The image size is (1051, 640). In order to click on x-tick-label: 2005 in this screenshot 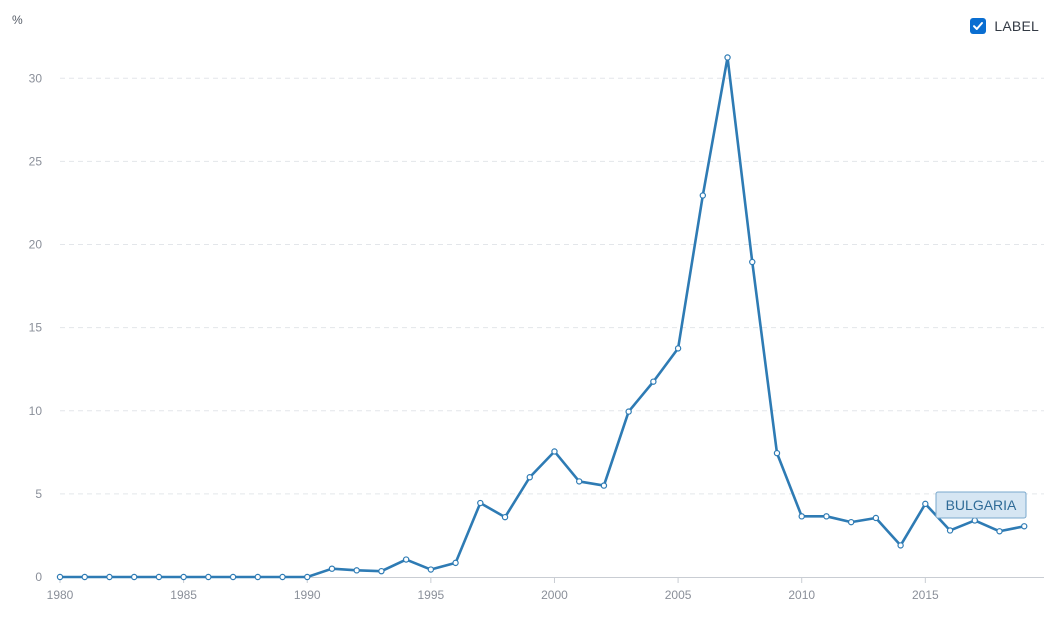, I will do `click(678, 595)`.